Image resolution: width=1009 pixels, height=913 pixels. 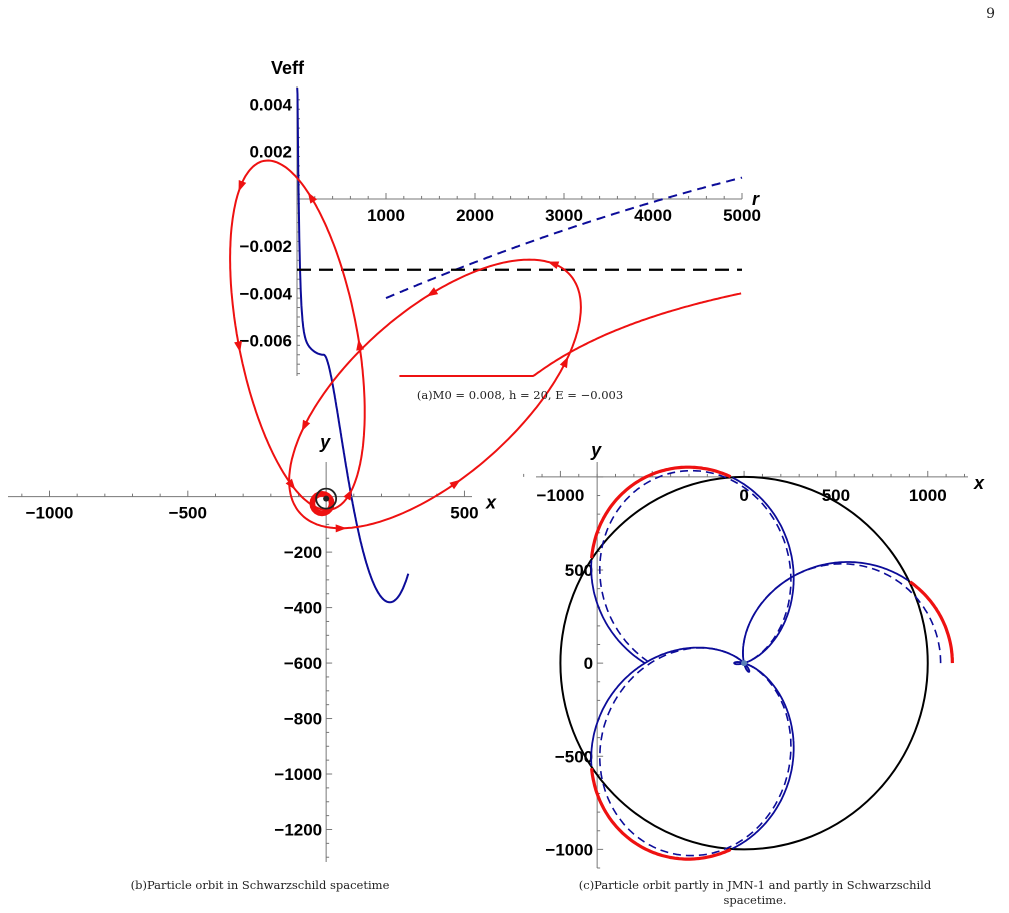 I want to click on b-y-tick-label: −200, so click(x=303, y=552).